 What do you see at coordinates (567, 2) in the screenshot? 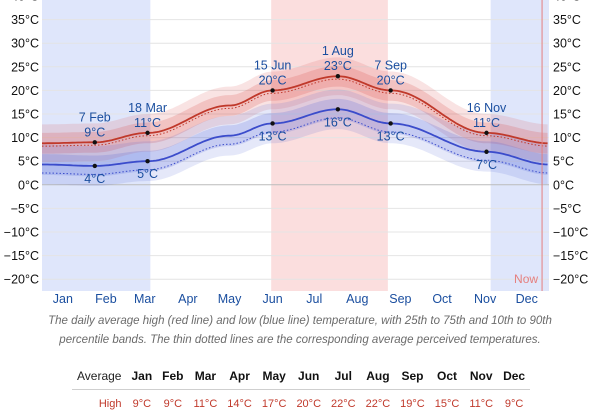
I see `y-tick-label-right: 40°C` at bounding box center [567, 2].